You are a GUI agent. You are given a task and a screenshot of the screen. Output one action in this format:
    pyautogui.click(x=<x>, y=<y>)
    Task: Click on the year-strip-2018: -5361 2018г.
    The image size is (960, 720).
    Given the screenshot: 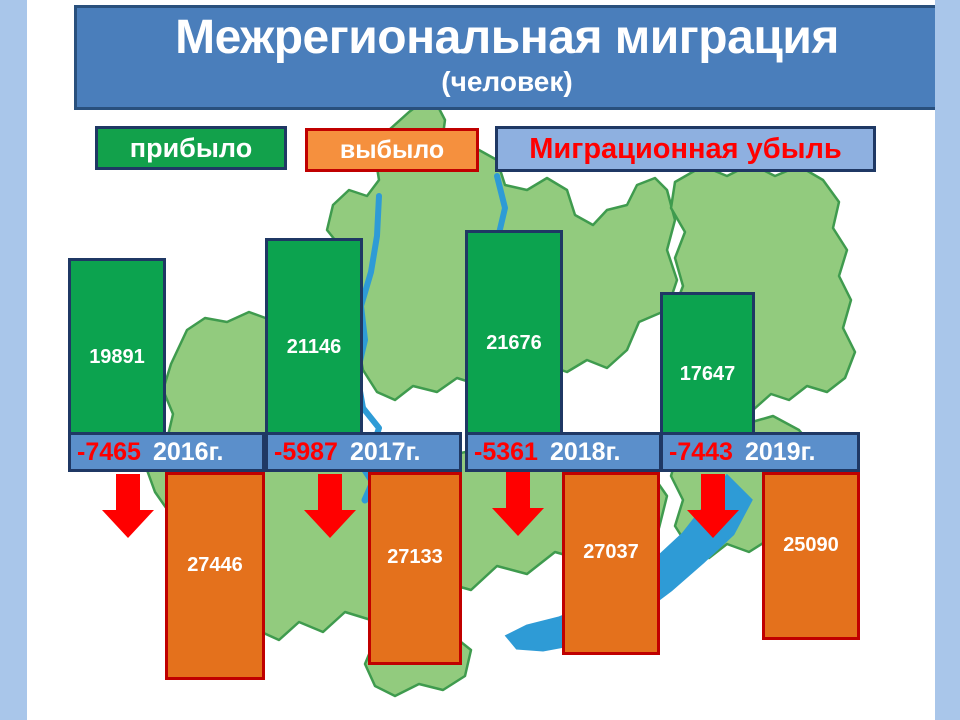 What is the action you would take?
    pyautogui.click(x=563, y=452)
    